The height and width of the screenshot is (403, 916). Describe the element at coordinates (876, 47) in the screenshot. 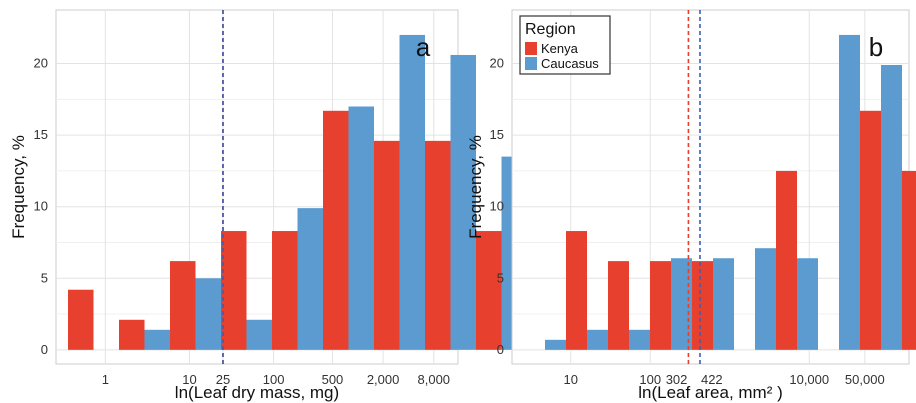

I see `panel-letter: b` at that location.